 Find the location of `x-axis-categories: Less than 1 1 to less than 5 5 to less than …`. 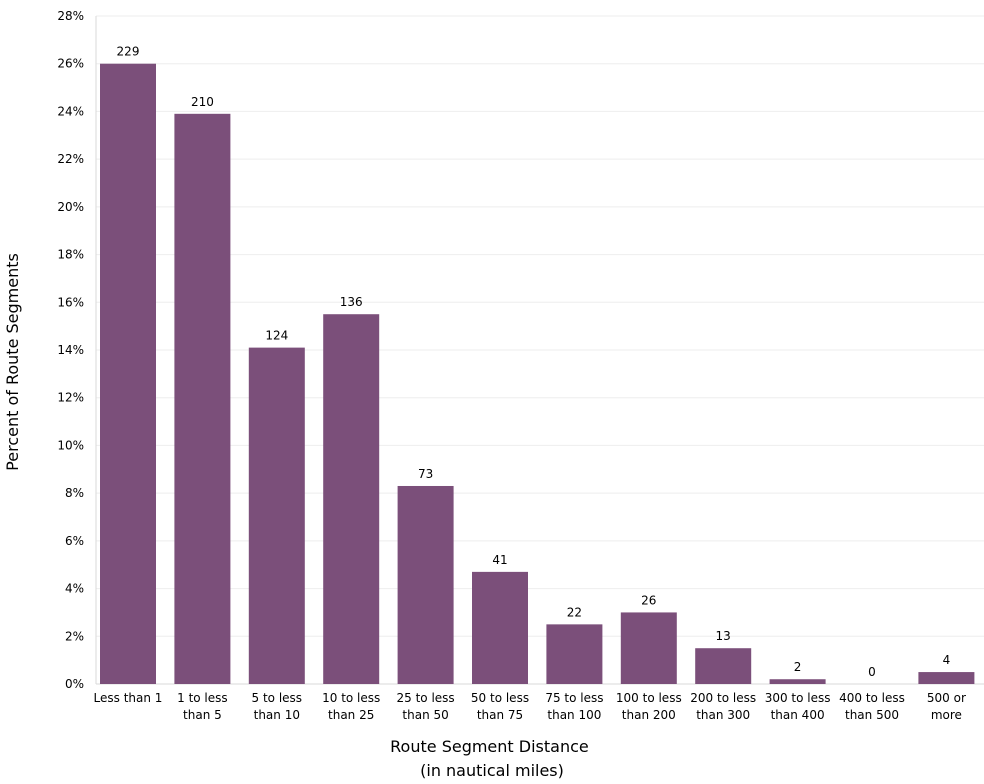

x-axis-categories: Less than 1 1 to less than 5 5 to less than … is located at coordinates (530, 706).